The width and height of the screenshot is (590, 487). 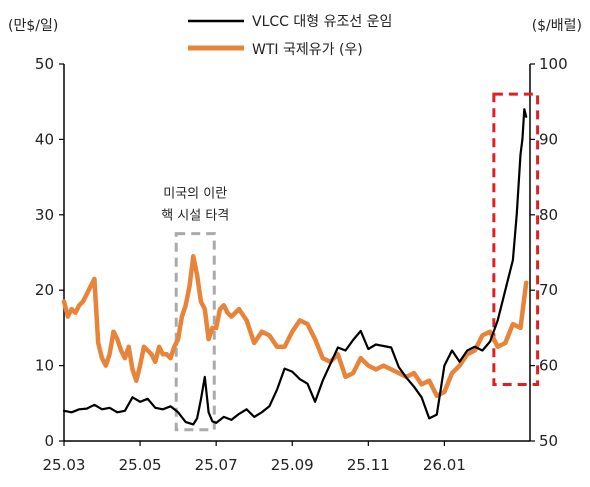 What do you see at coordinates (553, 64) in the screenshot?
I see `right-tick-label: 100` at bounding box center [553, 64].